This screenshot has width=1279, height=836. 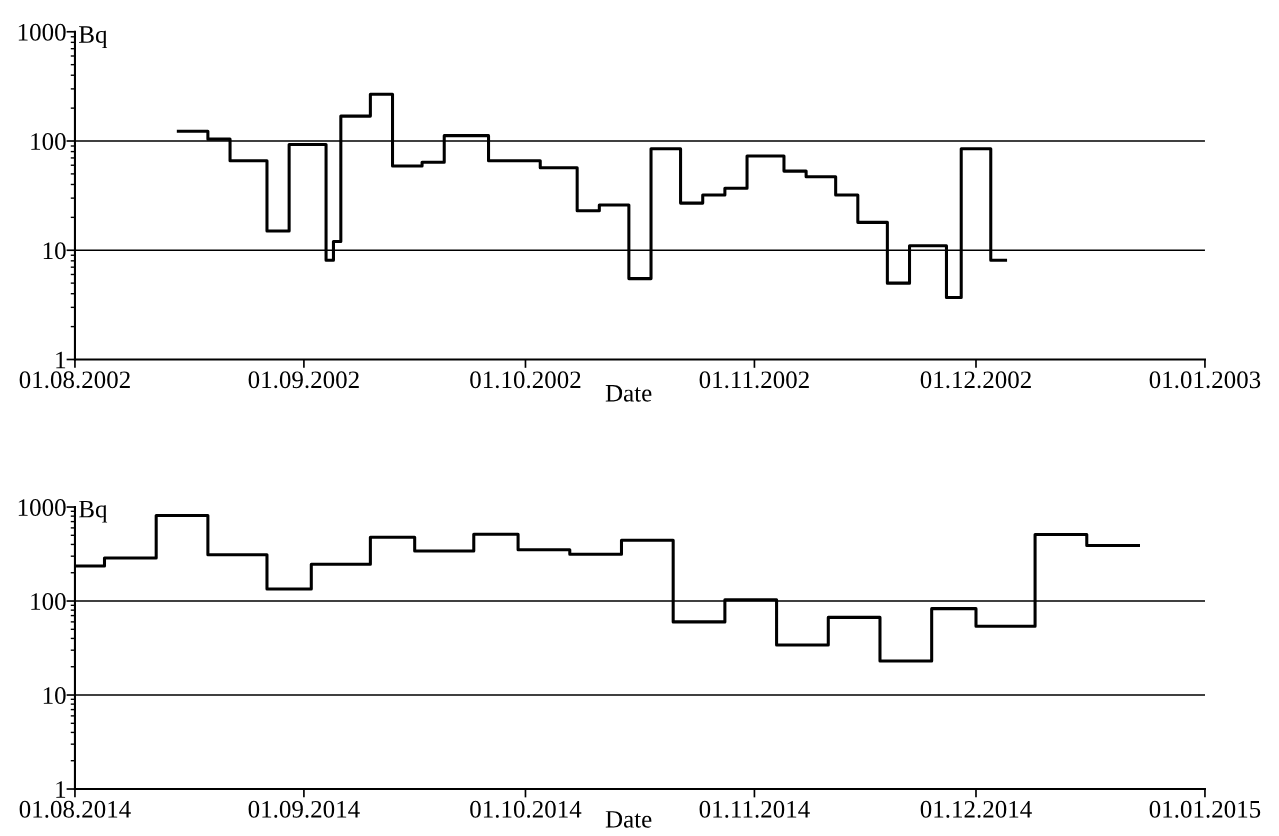 I want to click on x-tick-label: 01.09.2014, so click(x=304, y=809).